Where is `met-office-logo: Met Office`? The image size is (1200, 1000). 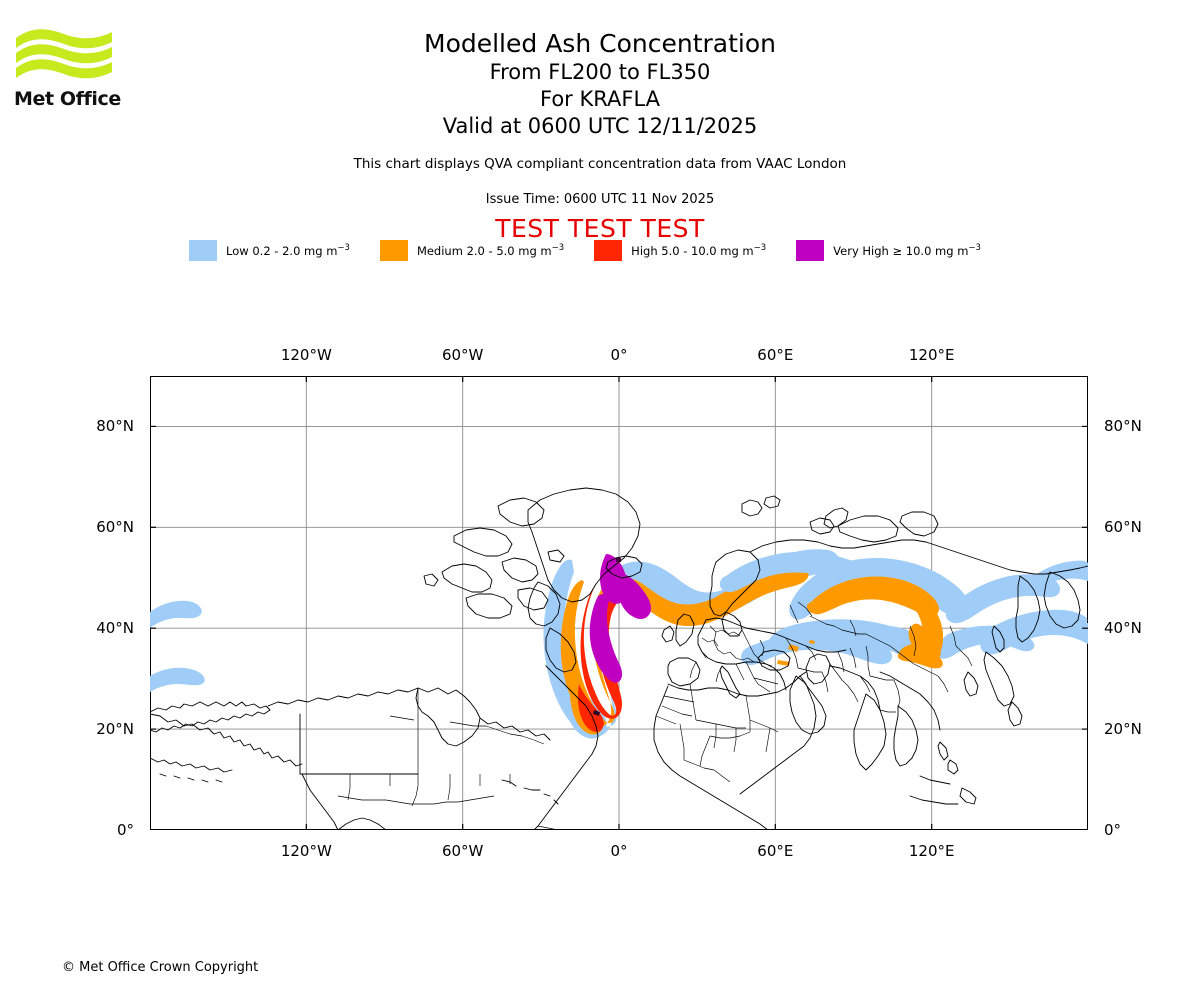 met-office-logo: Met Office is located at coordinates (67, 70).